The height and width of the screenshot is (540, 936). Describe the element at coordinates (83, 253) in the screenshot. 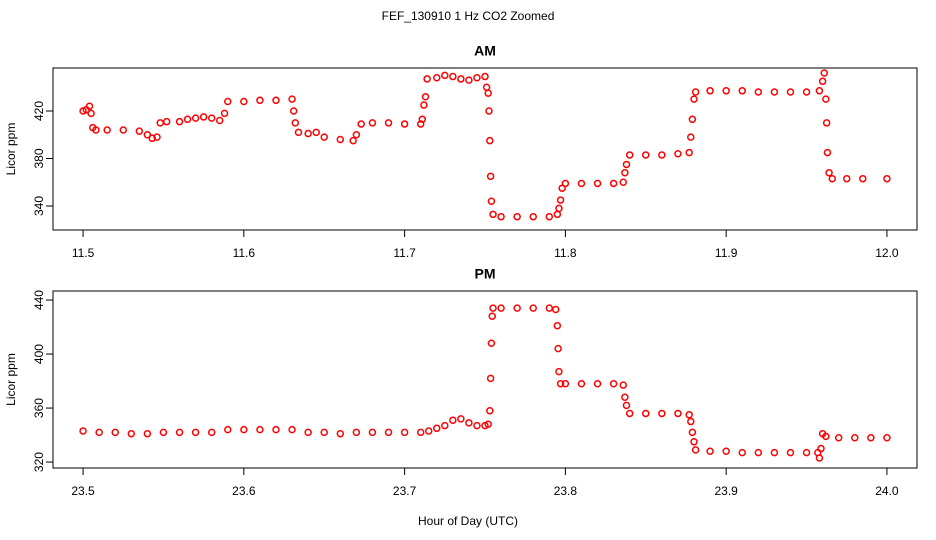

I see `x-tick-label: 11.5` at that location.